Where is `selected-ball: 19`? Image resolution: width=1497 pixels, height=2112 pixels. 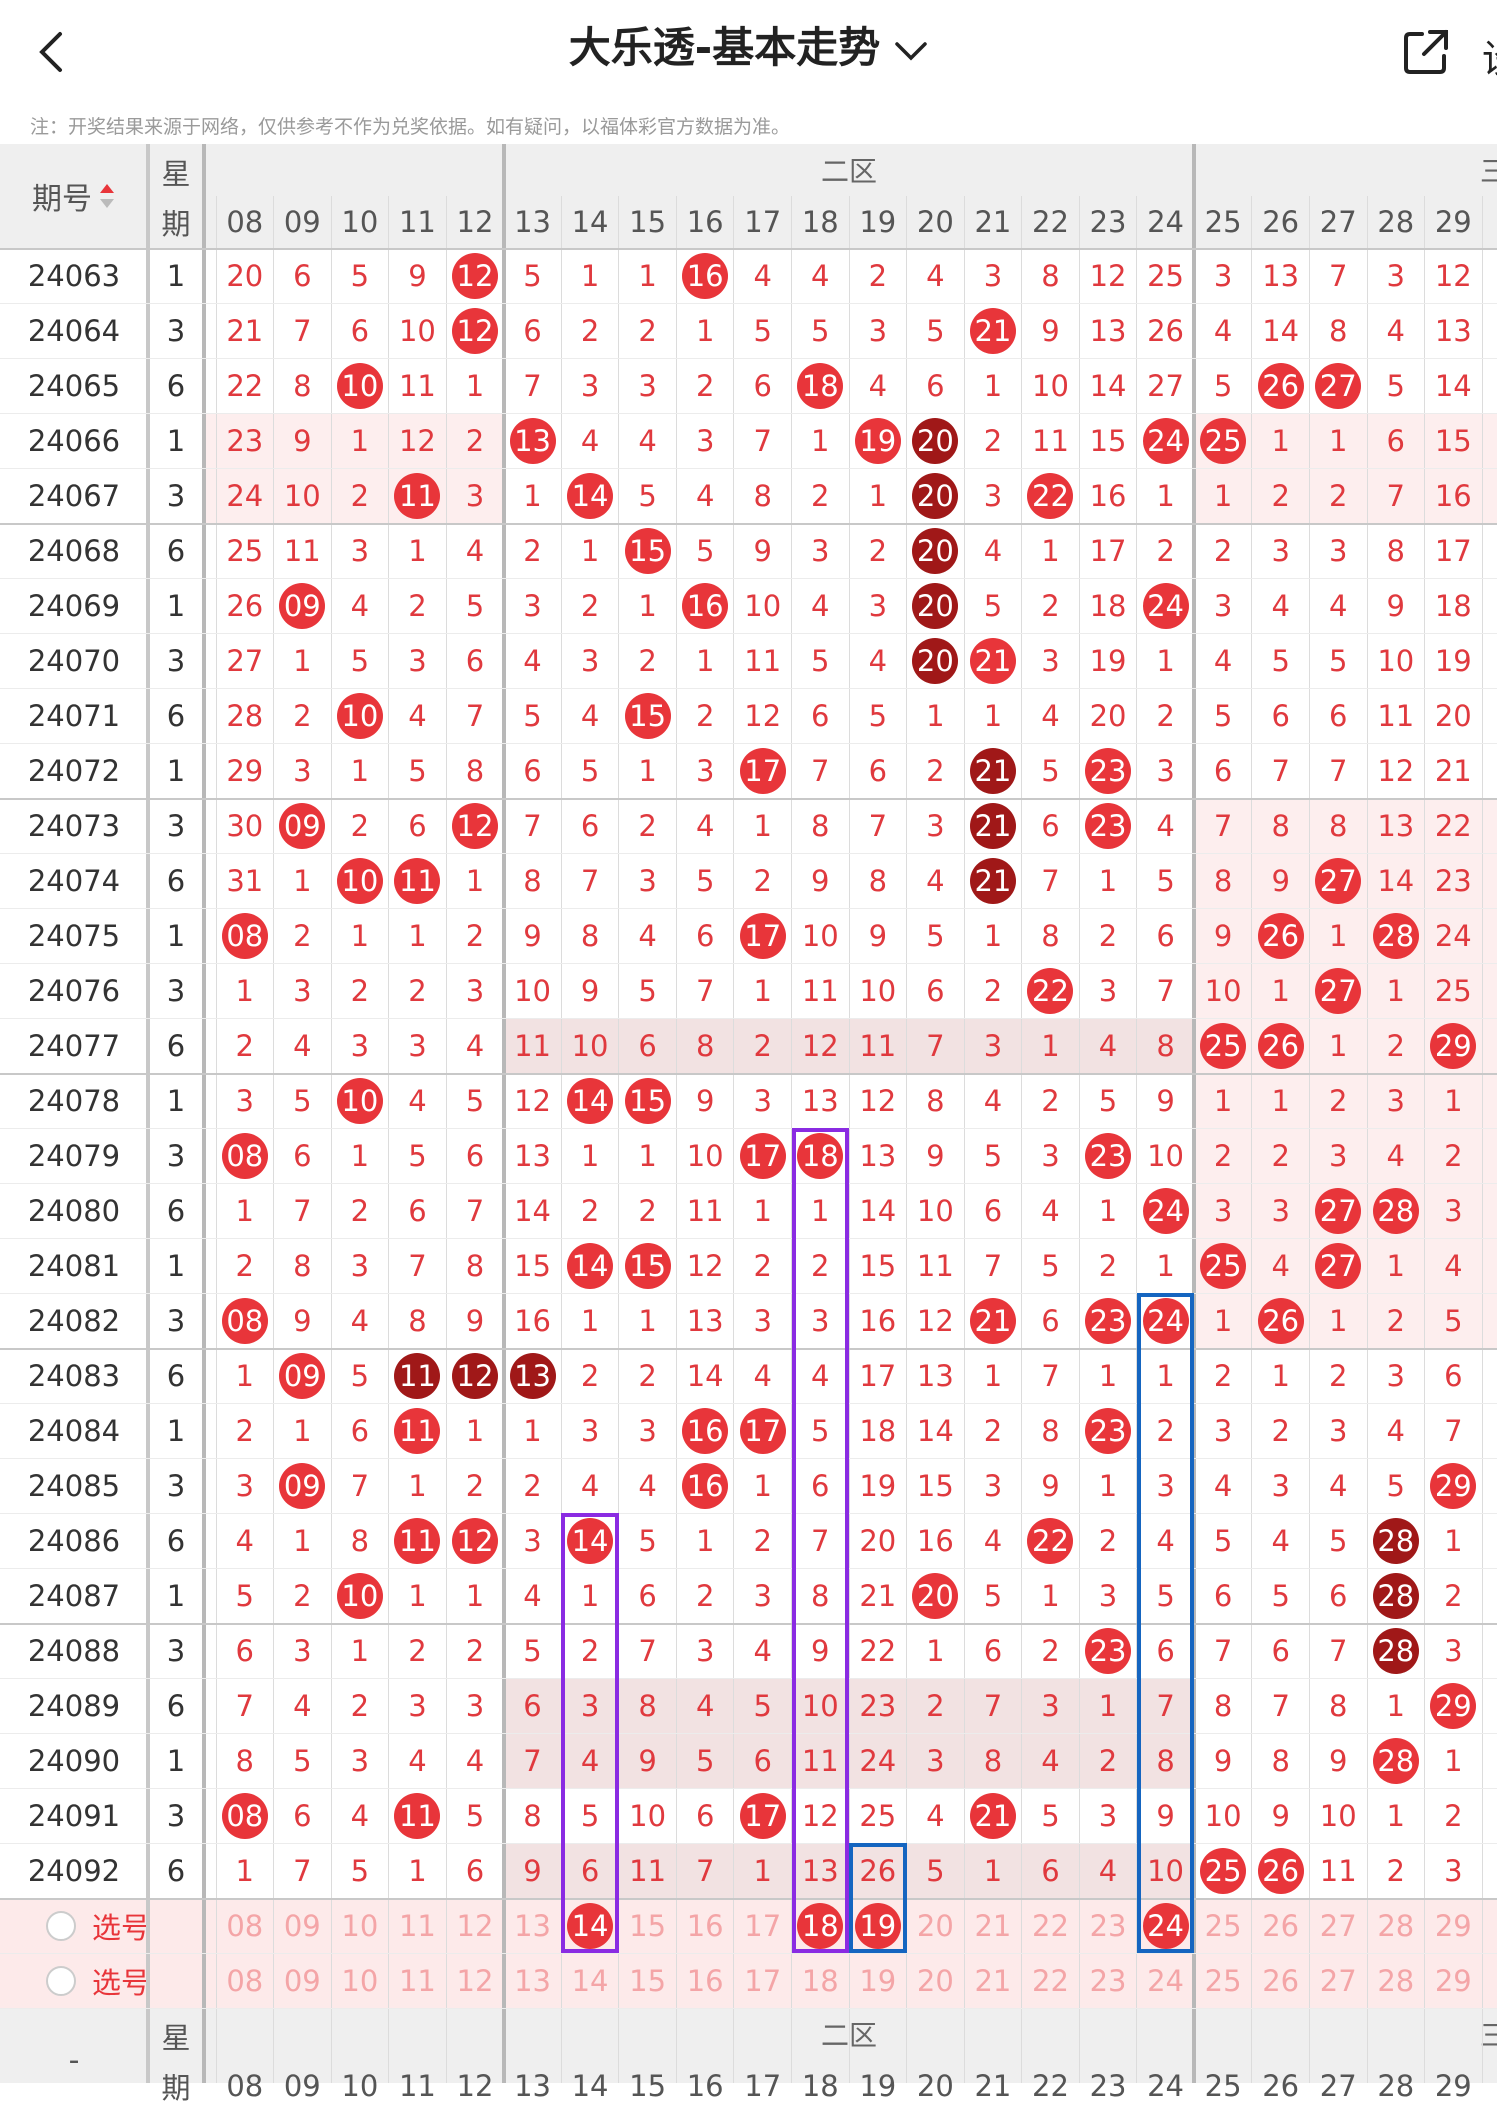 selected-ball: 19 is located at coordinates (877, 1925).